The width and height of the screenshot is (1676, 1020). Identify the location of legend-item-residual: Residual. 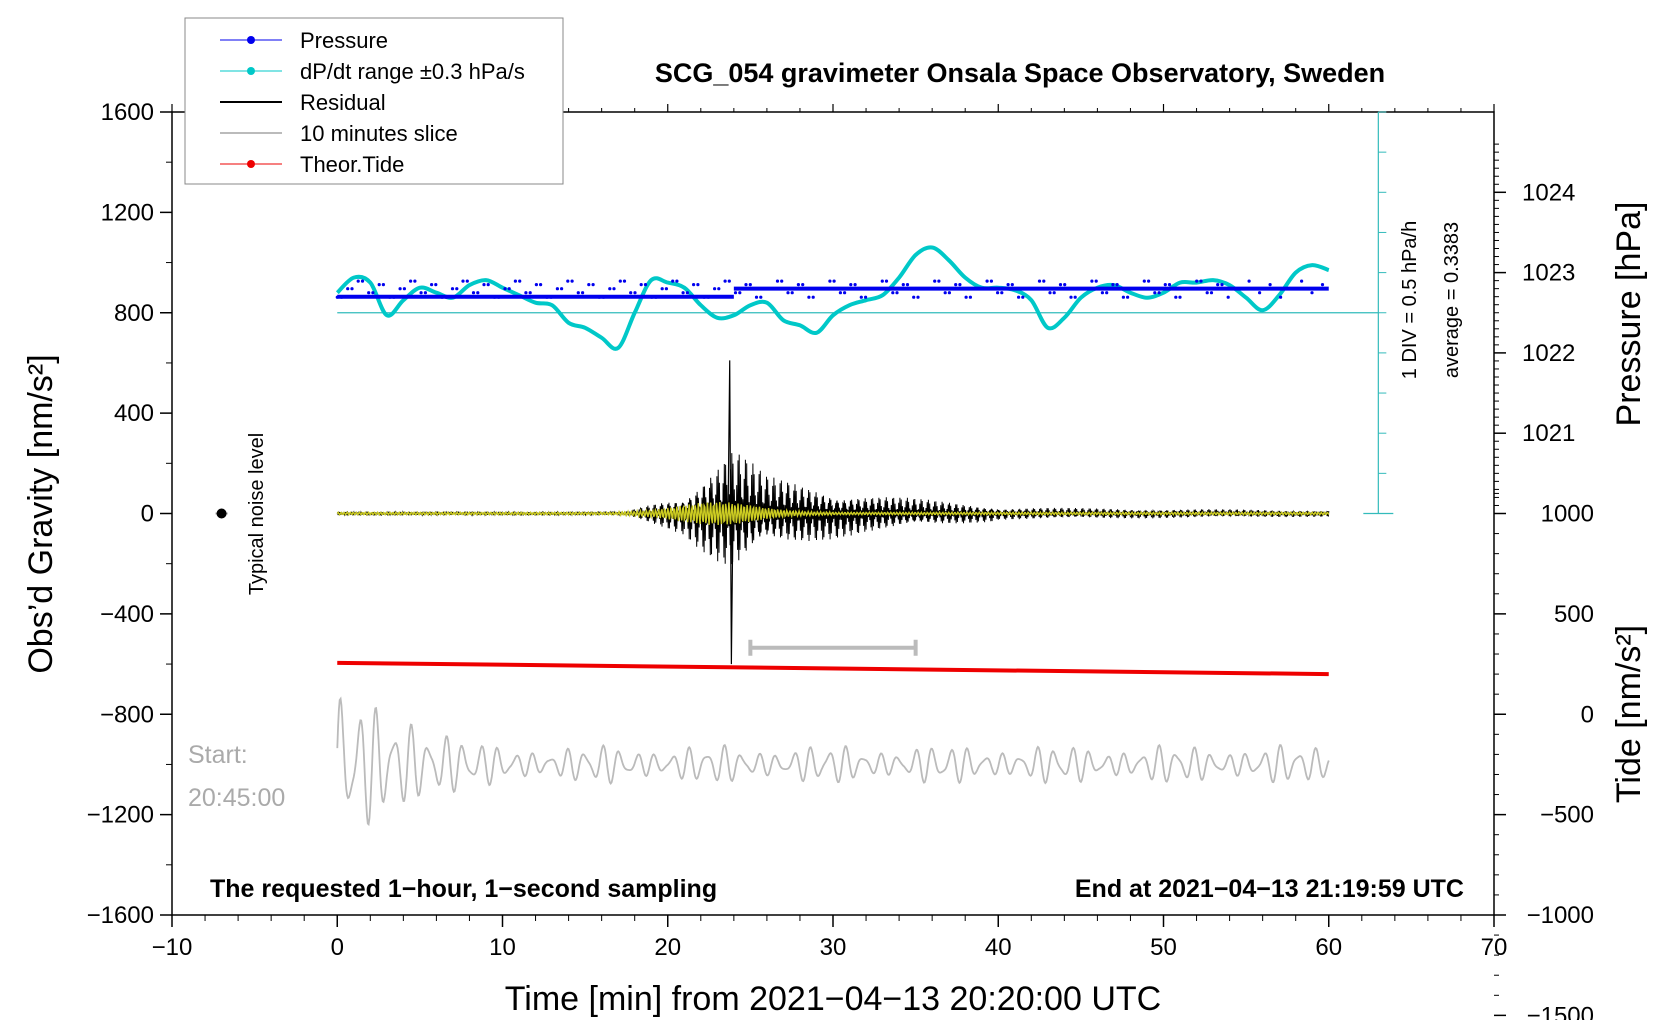
(303, 102).